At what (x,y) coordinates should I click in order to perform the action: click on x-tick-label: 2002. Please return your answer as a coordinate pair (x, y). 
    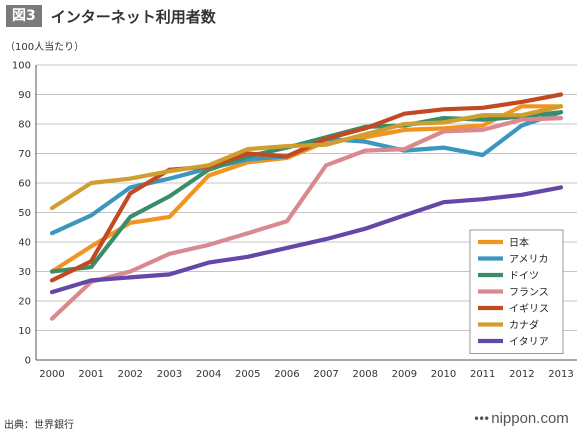
    Looking at the image, I should click on (130, 374).